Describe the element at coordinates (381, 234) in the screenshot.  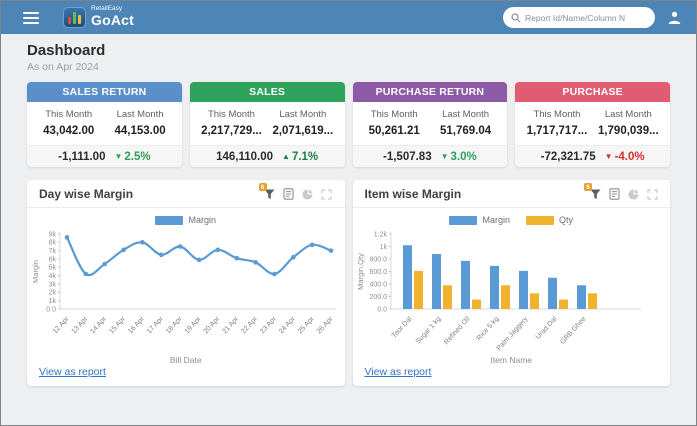
I see `y-tick-label: 1.2k` at that location.